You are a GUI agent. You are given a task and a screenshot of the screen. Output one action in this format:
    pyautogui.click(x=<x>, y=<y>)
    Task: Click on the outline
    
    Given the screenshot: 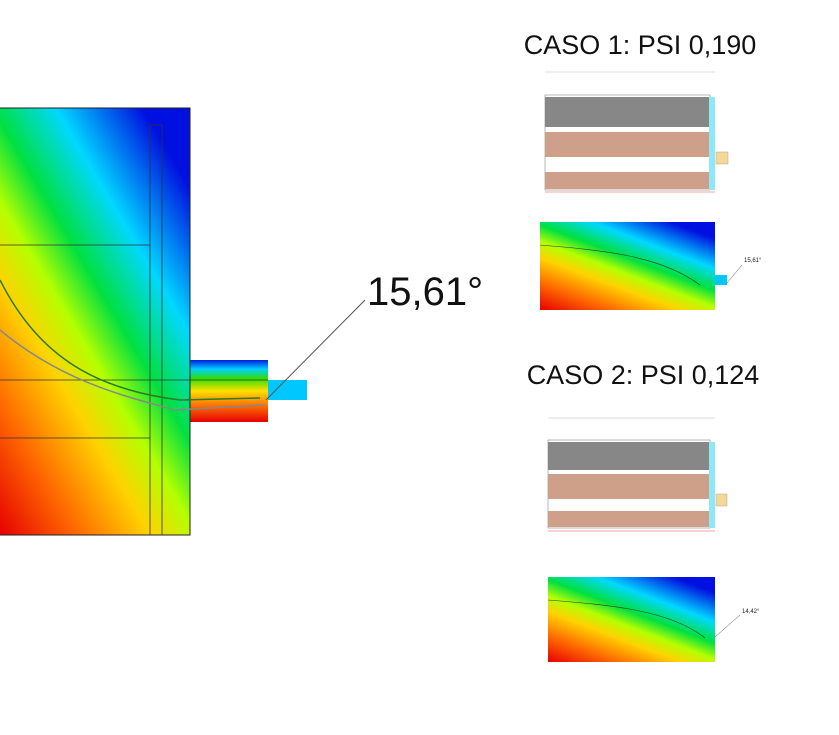 What is the action you would take?
    pyautogui.click(x=95, y=321)
    